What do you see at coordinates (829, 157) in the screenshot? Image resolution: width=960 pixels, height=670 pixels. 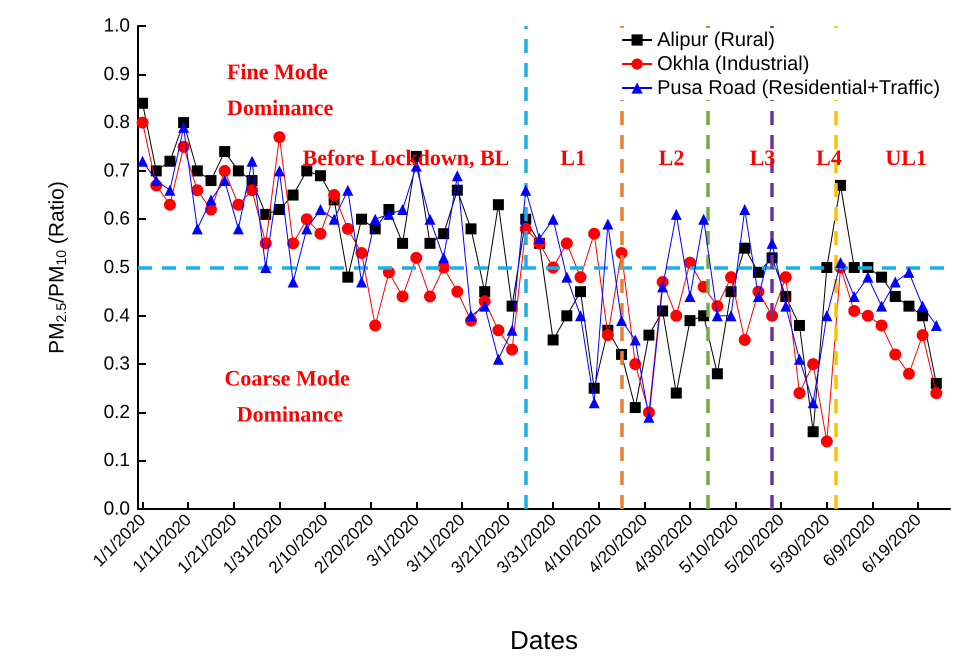 I see `annotation: L4` at bounding box center [829, 157].